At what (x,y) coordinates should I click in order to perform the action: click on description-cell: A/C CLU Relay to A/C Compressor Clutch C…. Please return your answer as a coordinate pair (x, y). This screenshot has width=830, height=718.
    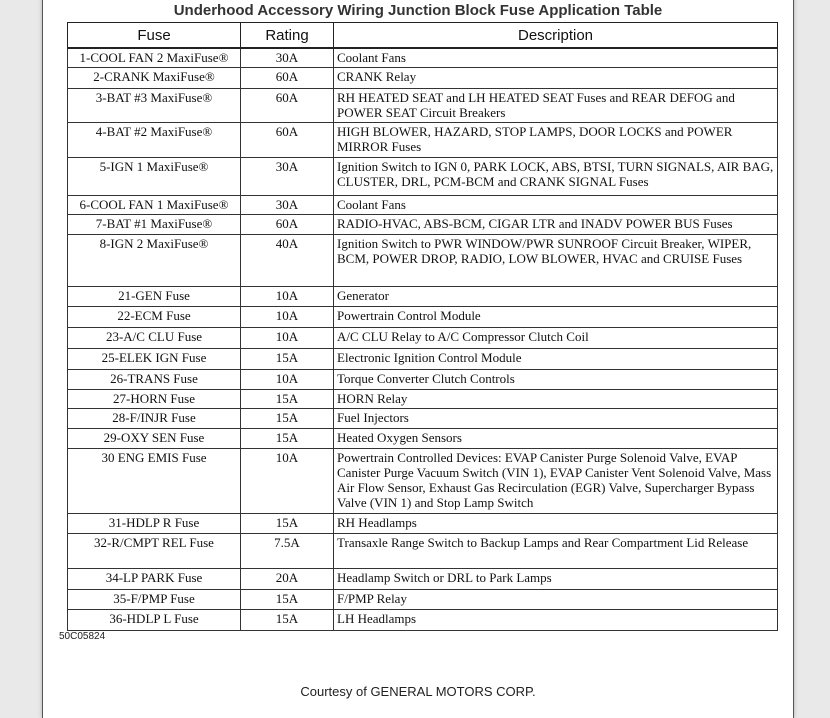
    Looking at the image, I should click on (555, 337).